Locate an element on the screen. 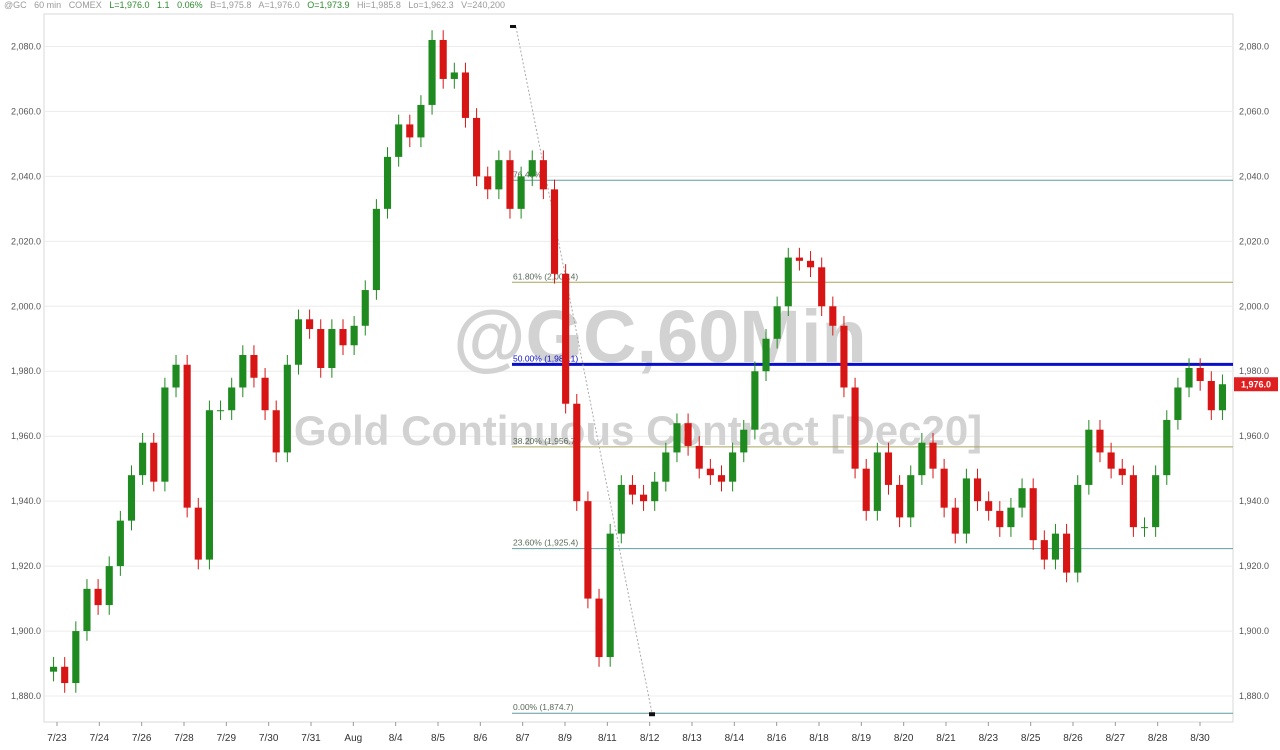 This screenshot has width=1280, height=750. x-tick-label: 7/29 is located at coordinates (227, 738).